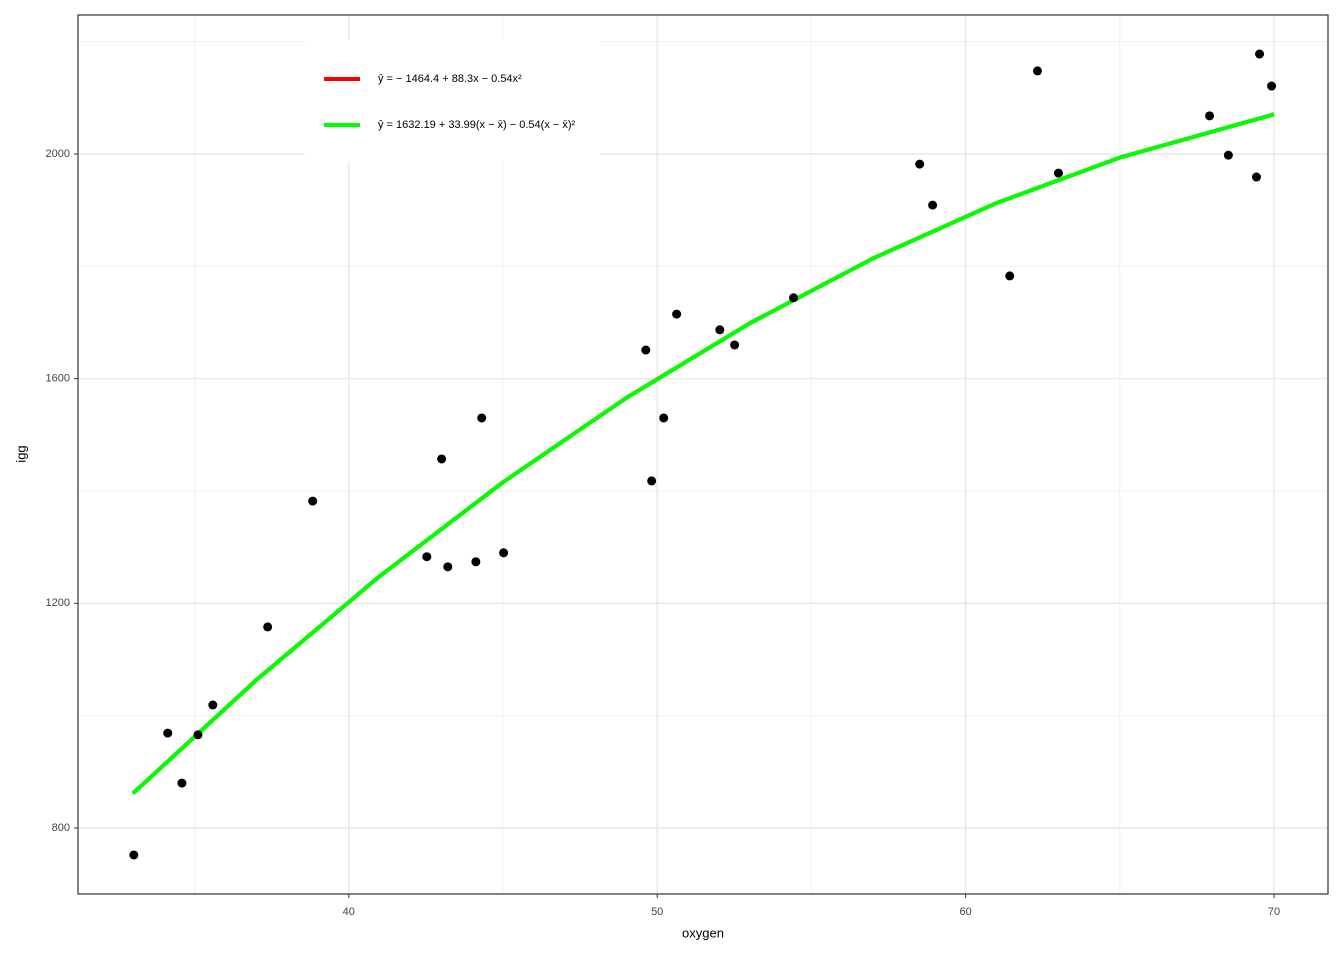 This screenshot has width=1344, height=960. What do you see at coordinates (965, 912) in the screenshot?
I see `x-tick-label: 60` at bounding box center [965, 912].